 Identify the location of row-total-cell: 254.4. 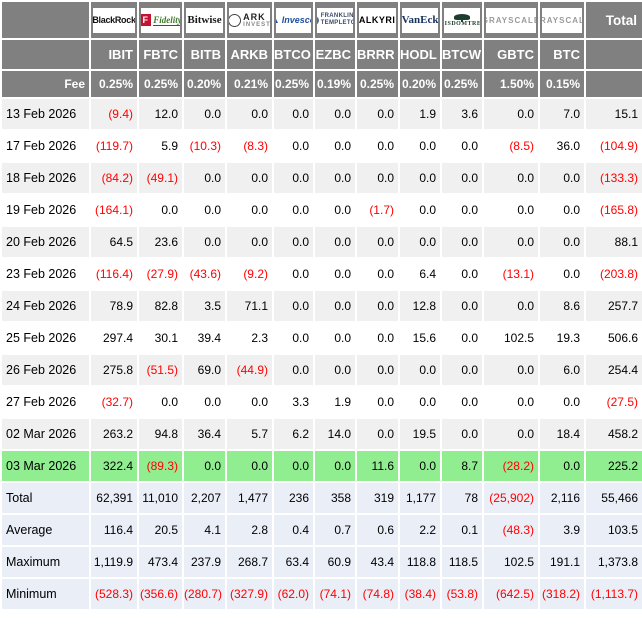
(613, 370).